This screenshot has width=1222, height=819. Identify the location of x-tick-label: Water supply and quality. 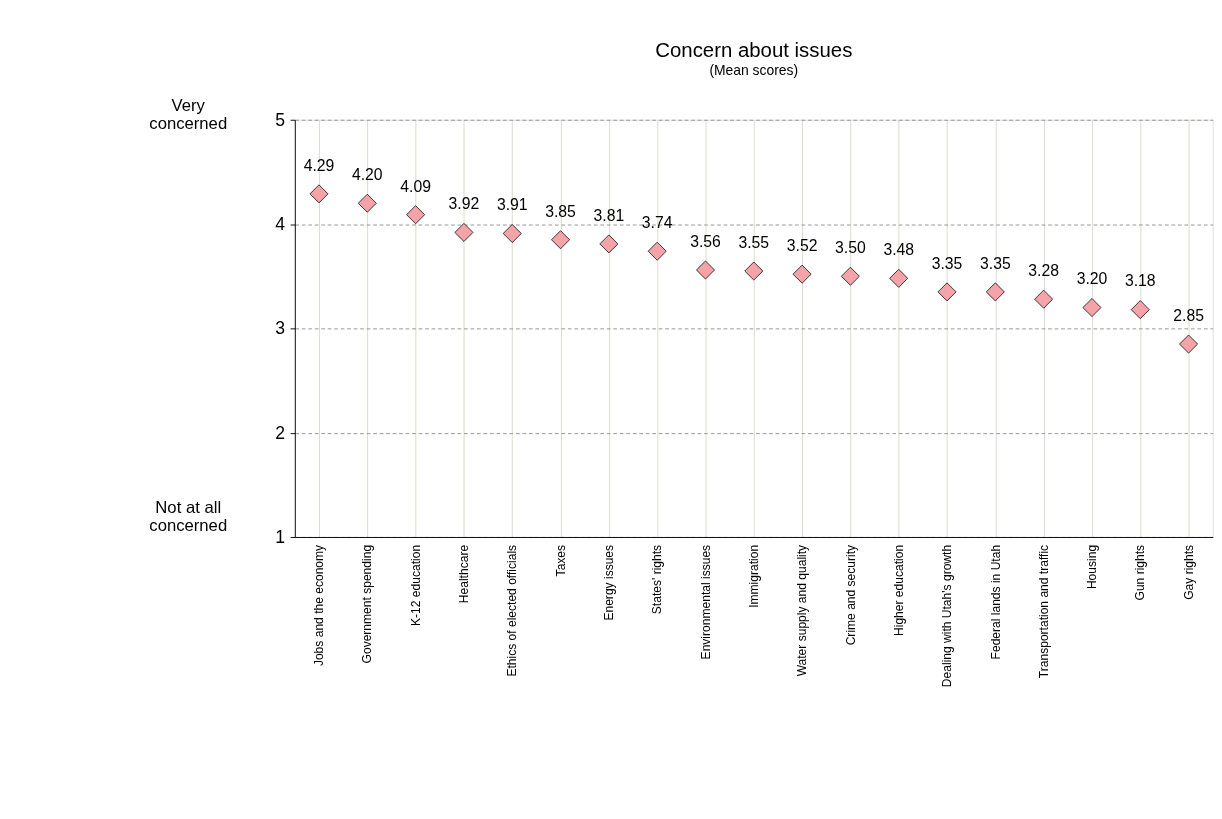
(802, 610).